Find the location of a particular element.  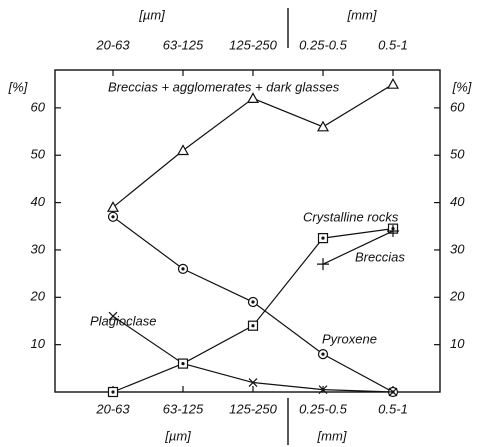

x-tick-label-top: 125-250 is located at coordinates (253, 44).